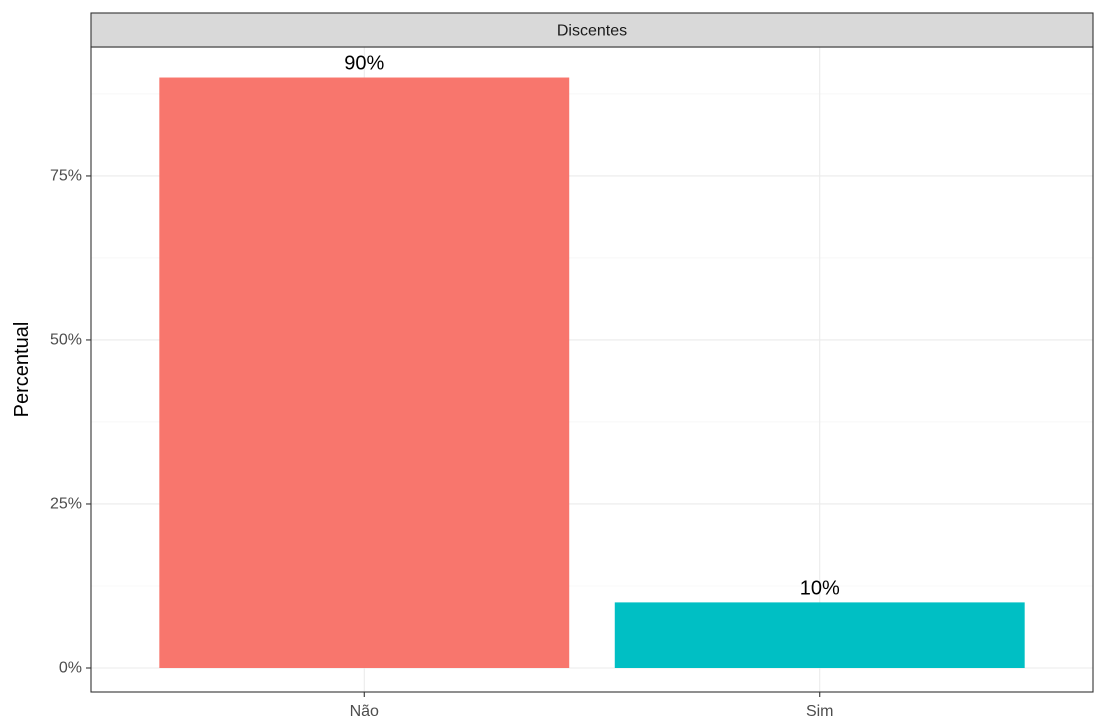 The image size is (1094, 726). Describe the element at coordinates (70, 668) in the screenshot. I see `y-tick-label: 0%` at that location.